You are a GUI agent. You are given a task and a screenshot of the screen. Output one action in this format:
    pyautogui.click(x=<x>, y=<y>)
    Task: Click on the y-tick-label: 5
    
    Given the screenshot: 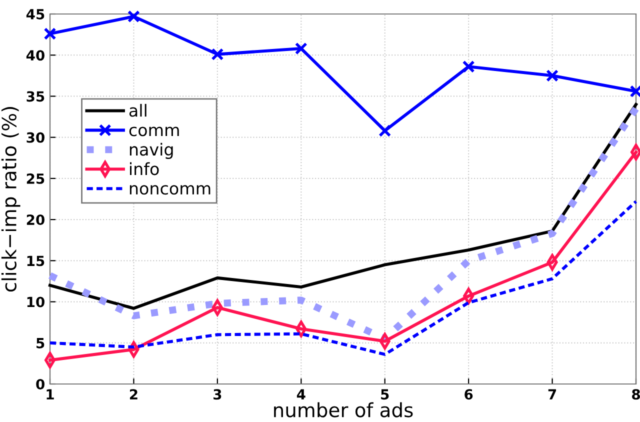 What is the action you would take?
    pyautogui.click(x=40, y=343)
    